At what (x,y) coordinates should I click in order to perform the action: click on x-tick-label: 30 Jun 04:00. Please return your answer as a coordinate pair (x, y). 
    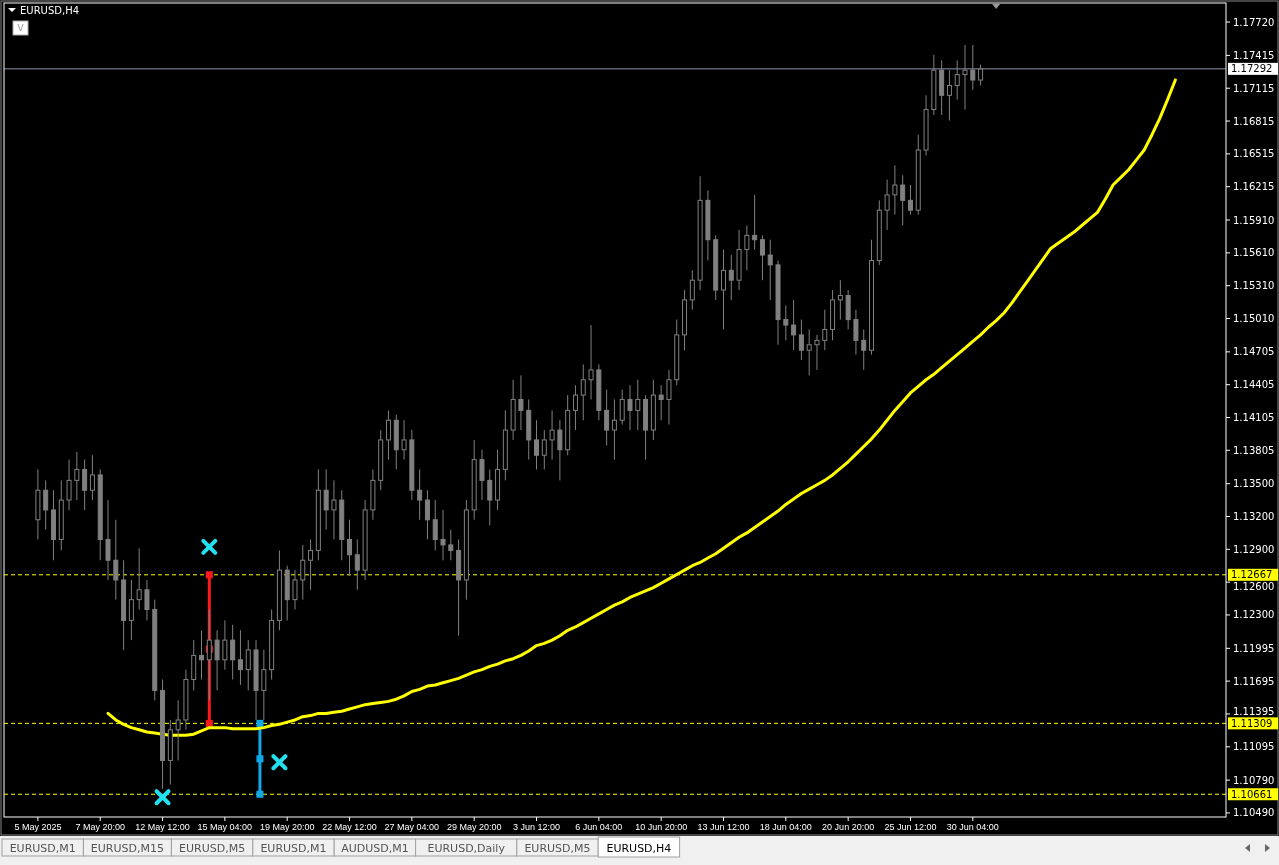
    Looking at the image, I should click on (972, 827).